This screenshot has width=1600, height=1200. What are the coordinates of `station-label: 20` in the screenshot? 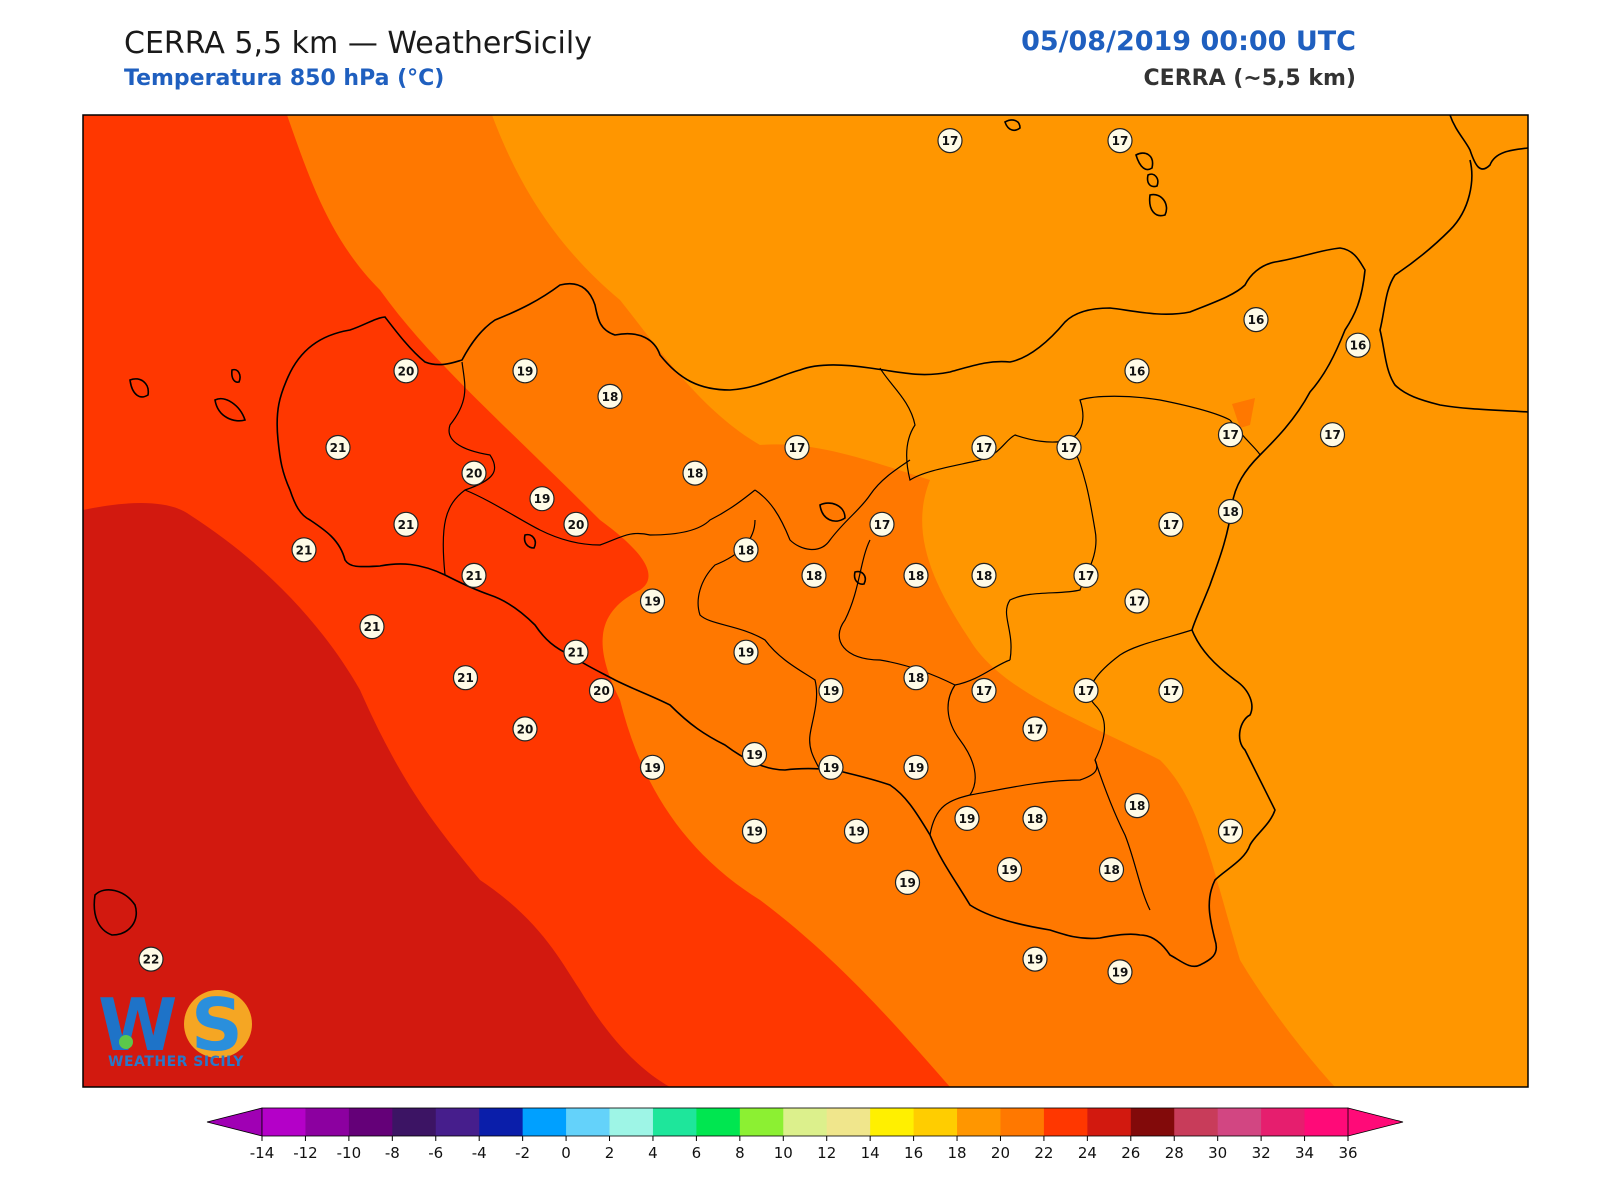 It's located at (406, 371).